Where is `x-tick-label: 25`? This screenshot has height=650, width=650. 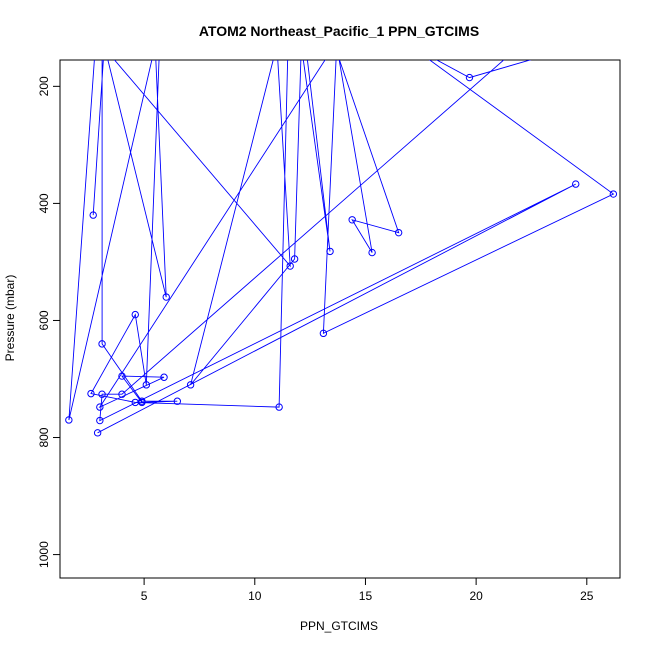
x-tick-label: 25 is located at coordinates (587, 596).